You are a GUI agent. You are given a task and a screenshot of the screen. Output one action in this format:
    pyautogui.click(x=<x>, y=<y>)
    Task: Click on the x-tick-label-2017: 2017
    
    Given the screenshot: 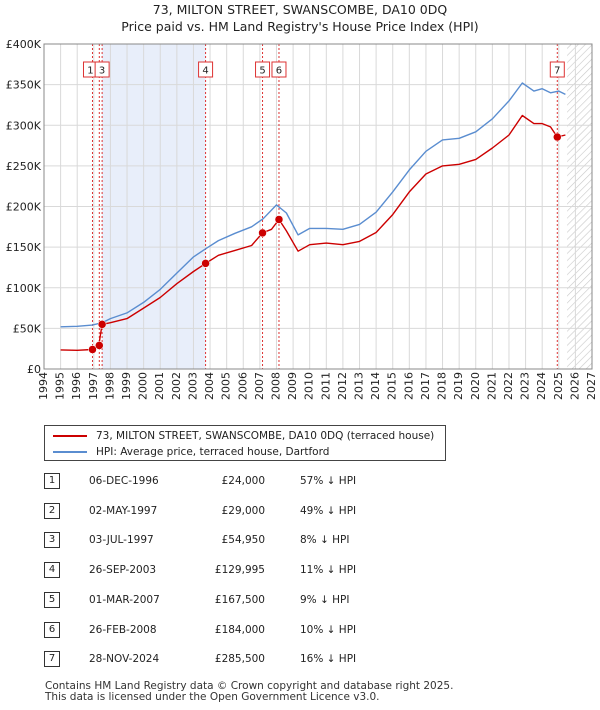 What is the action you would take?
    pyautogui.click(x=425, y=386)
    